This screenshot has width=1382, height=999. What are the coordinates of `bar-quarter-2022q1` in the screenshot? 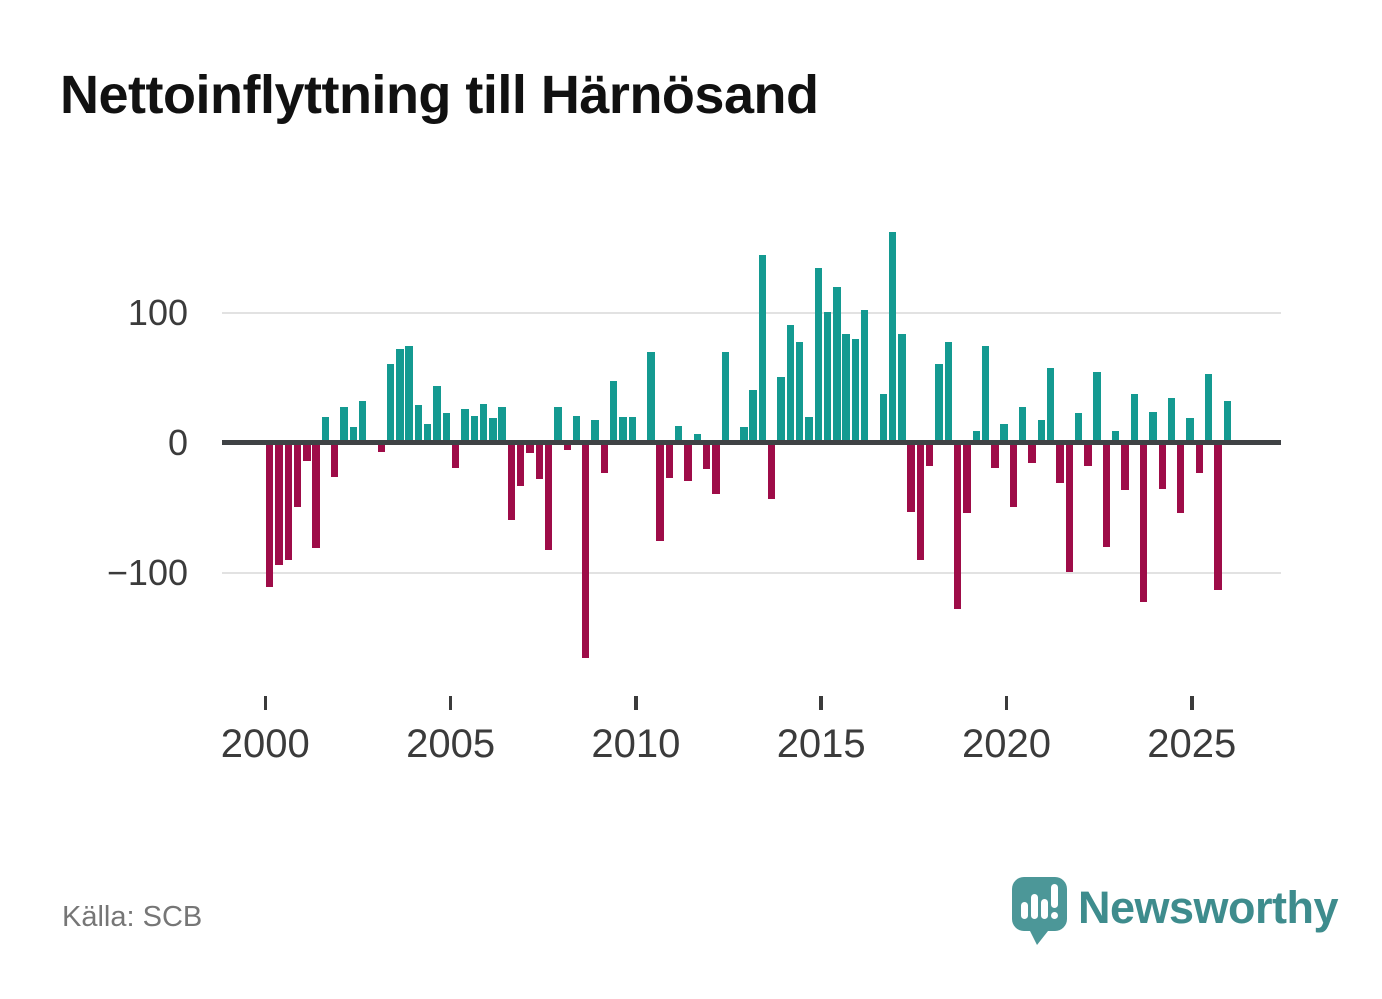 It's located at (1088, 455).